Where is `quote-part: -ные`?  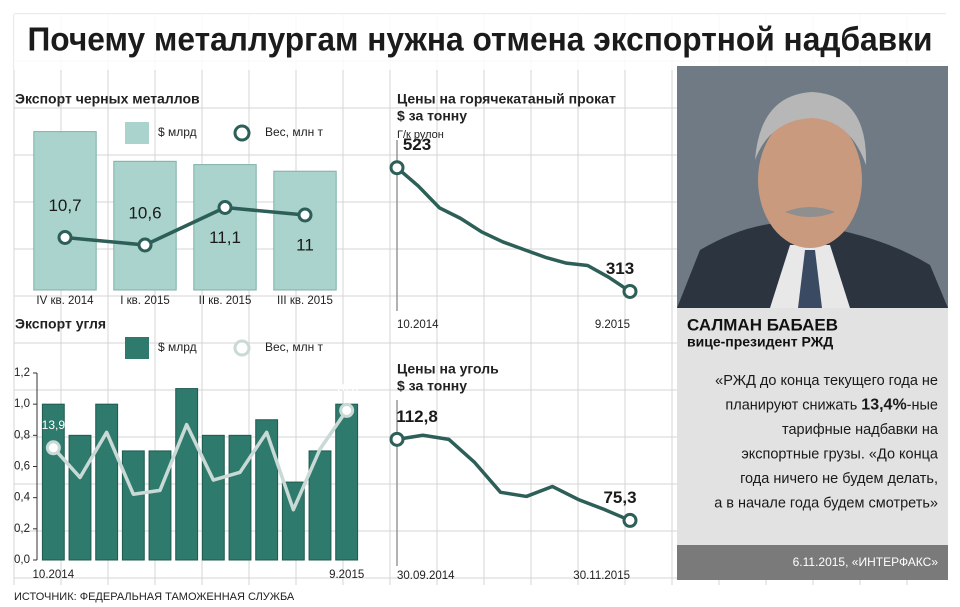
quote-part: -ные is located at coordinates (922, 405).